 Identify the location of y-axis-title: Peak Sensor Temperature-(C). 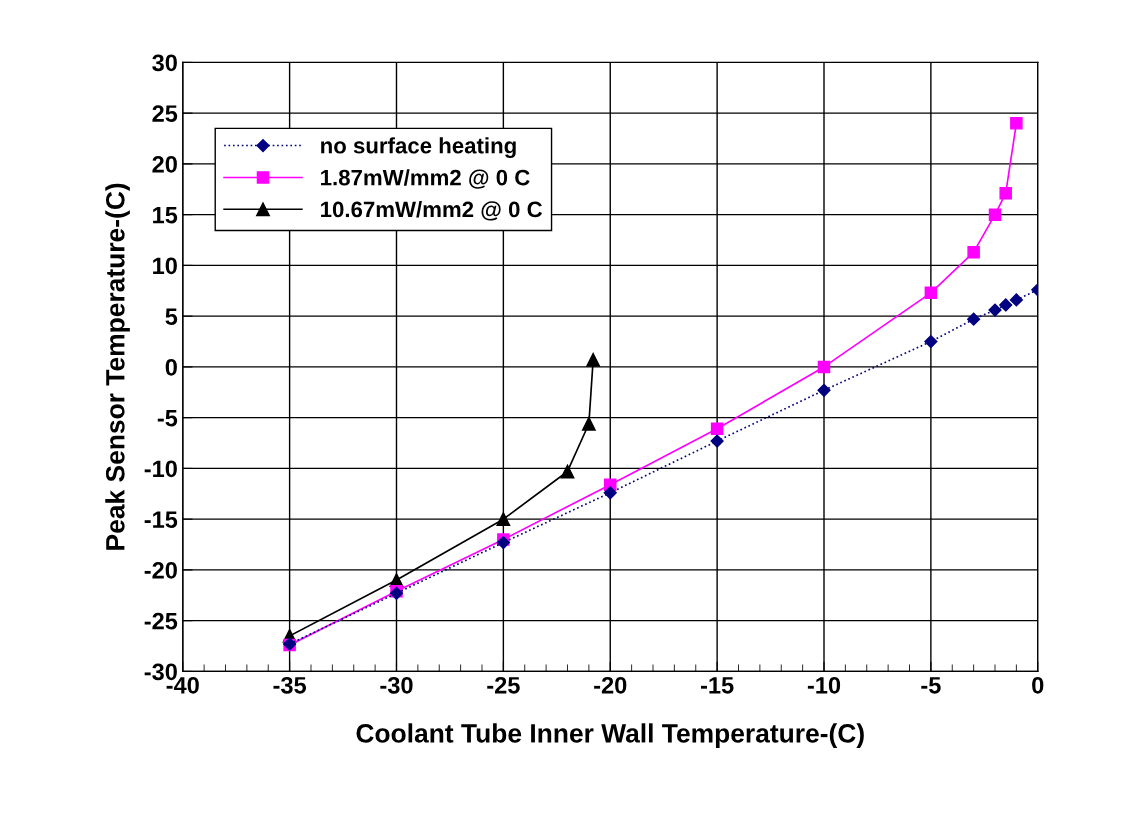
(117, 366).